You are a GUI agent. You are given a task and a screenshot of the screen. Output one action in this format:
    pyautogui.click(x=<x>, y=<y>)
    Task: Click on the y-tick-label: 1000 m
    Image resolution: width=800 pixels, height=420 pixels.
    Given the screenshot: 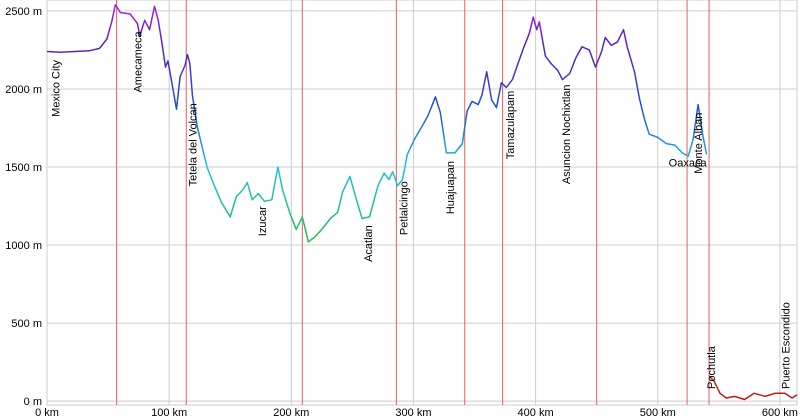 What is the action you would take?
    pyautogui.click(x=23, y=246)
    